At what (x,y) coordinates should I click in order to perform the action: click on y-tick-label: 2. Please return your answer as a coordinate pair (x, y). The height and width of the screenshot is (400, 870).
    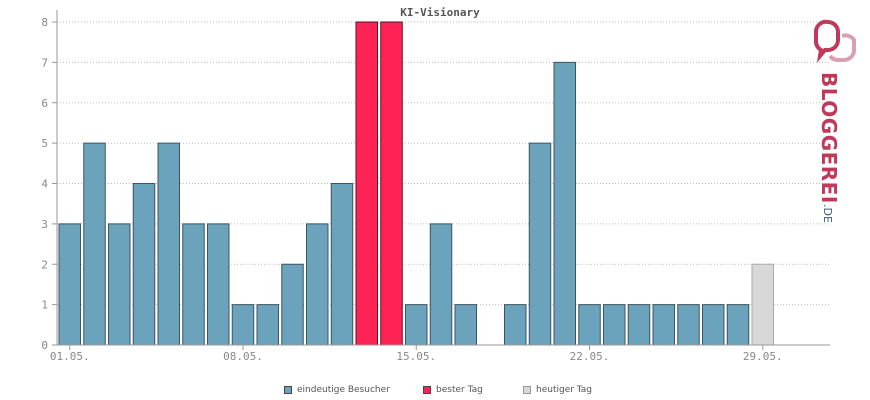
    Looking at the image, I should click on (44, 264).